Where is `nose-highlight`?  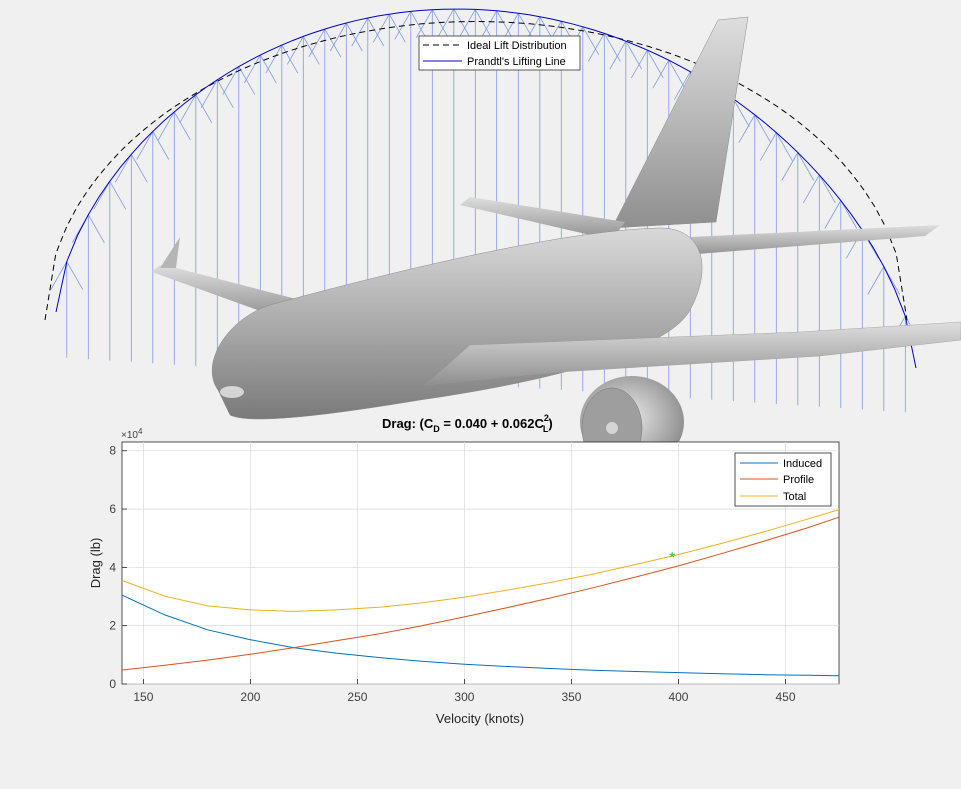
nose-highlight is located at coordinates (232, 392).